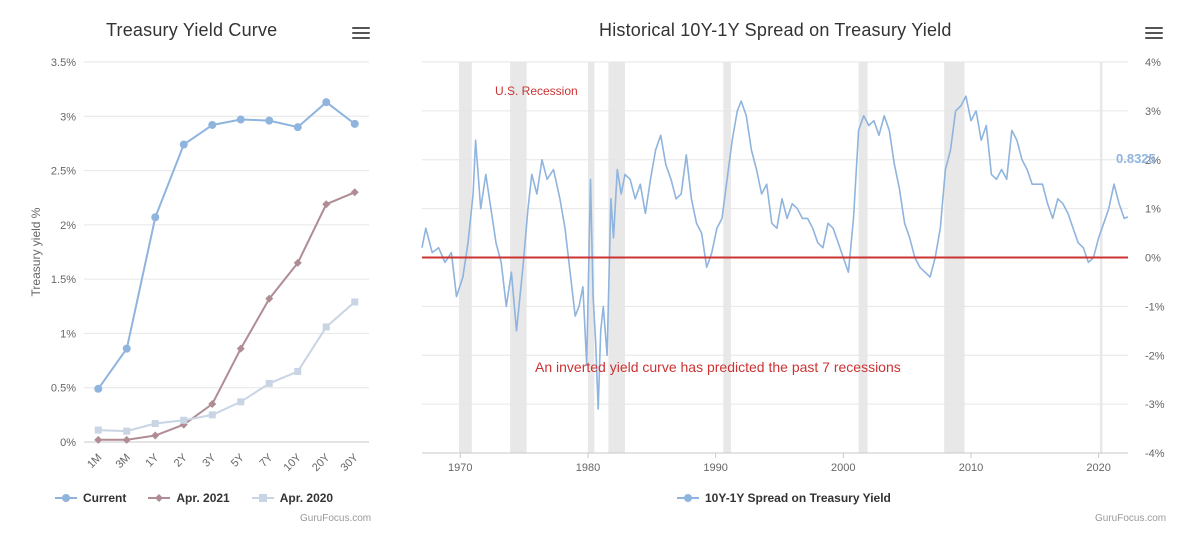 The width and height of the screenshot is (1200, 541). Describe the element at coordinates (238, 460) in the screenshot. I see `x-tick-label: 5Y` at that location.